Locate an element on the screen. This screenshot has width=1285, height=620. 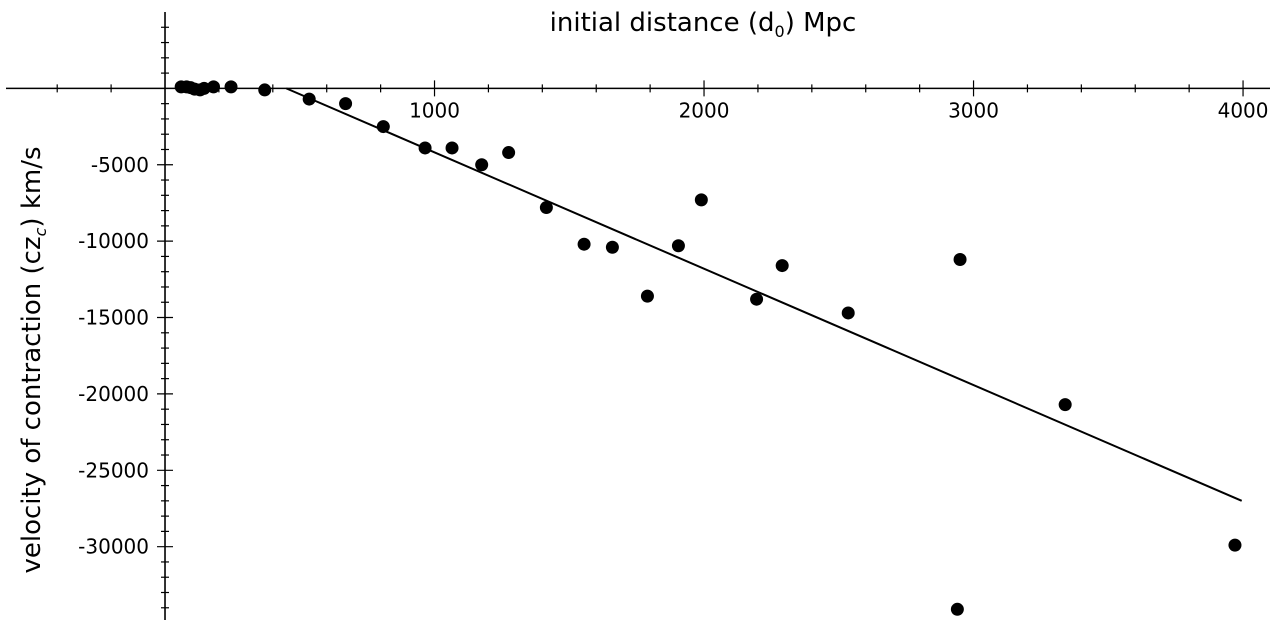
y-axis-title-main: velocity of contraction (cz is located at coordinates (32, 404).